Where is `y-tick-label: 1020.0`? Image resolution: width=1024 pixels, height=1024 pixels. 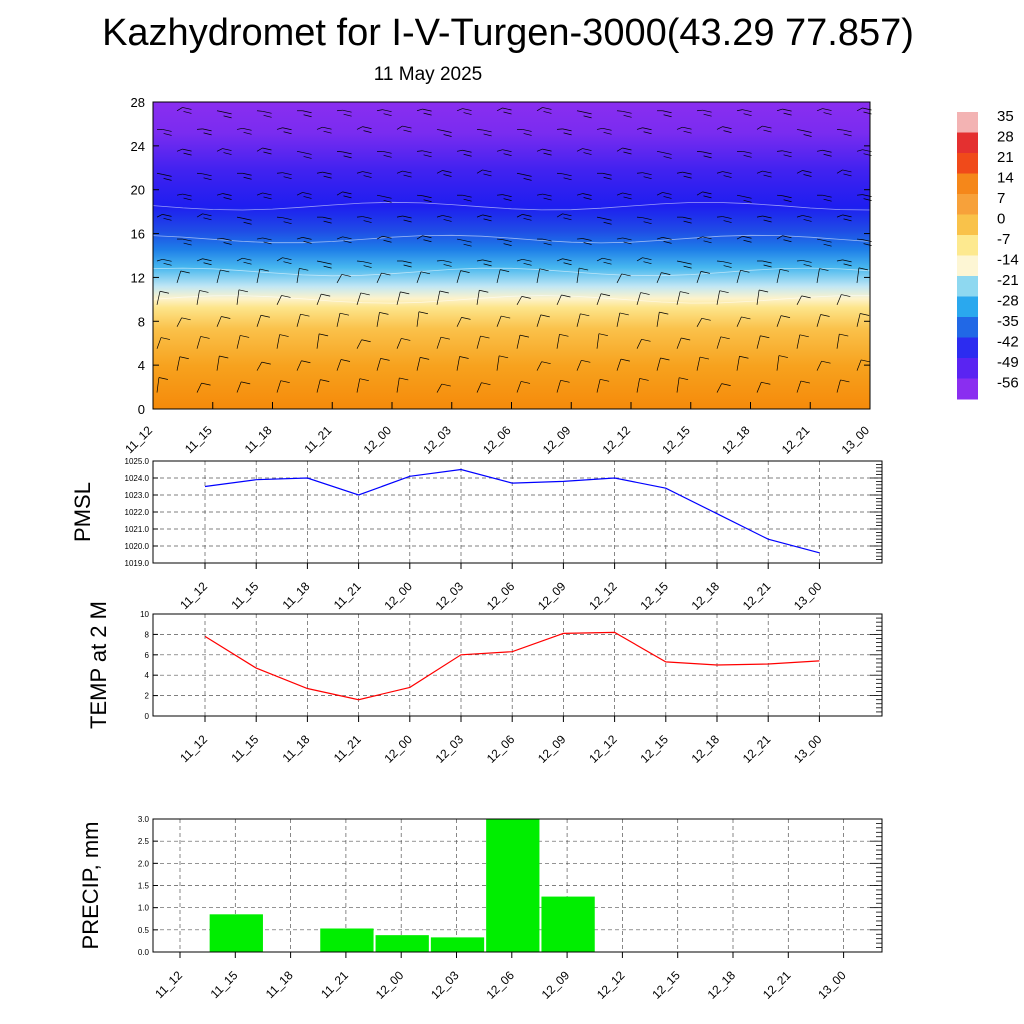
y-tick-label: 1020.0 is located at coordinates (137, 546).